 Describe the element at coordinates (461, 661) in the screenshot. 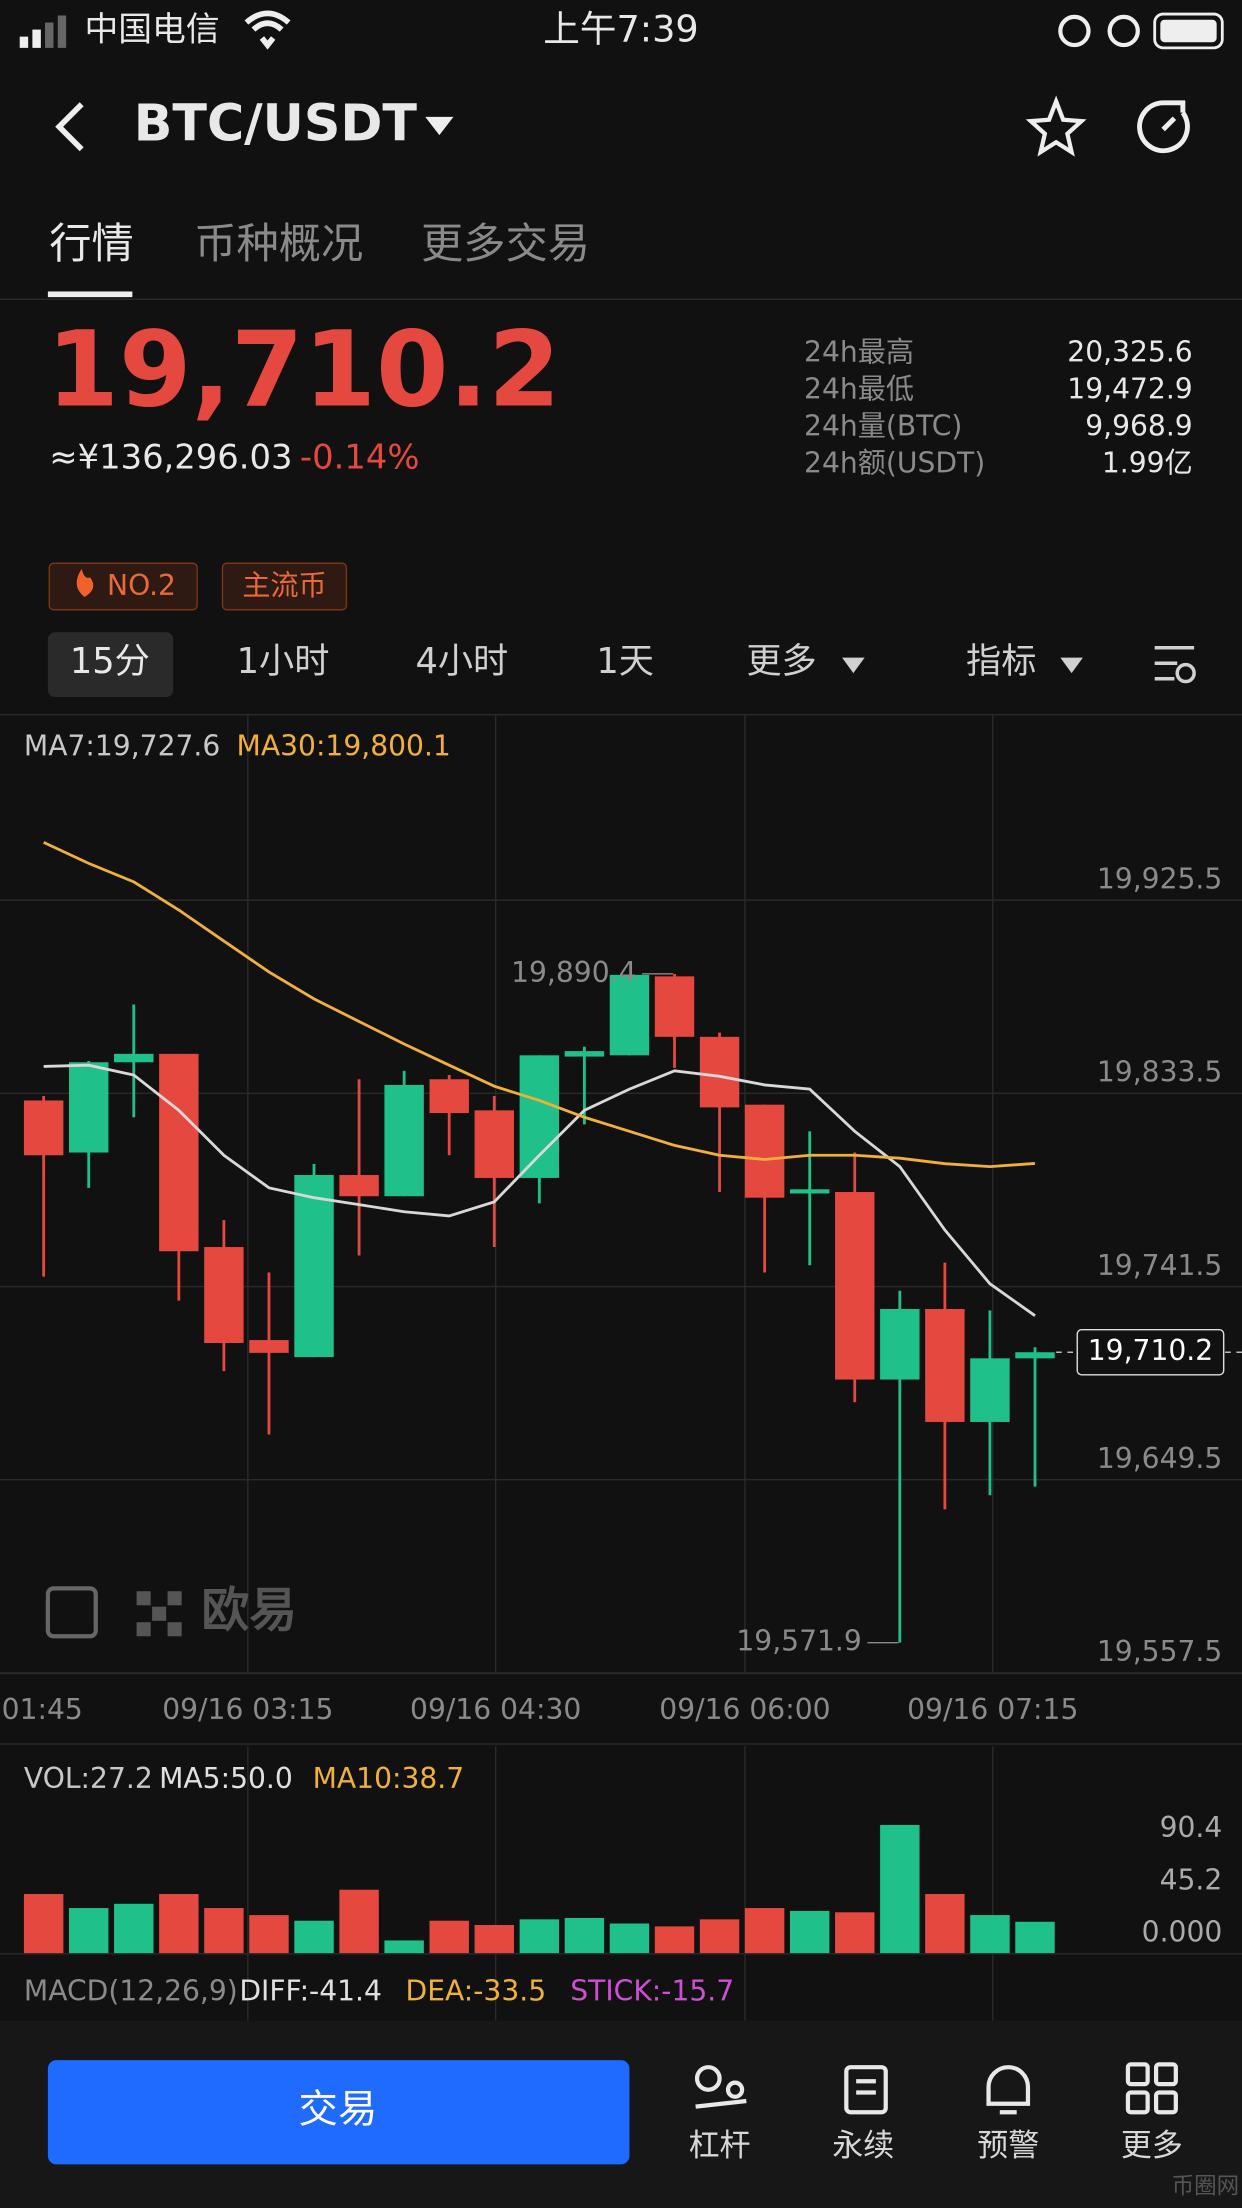

I see `interval: 4小时` at that location.